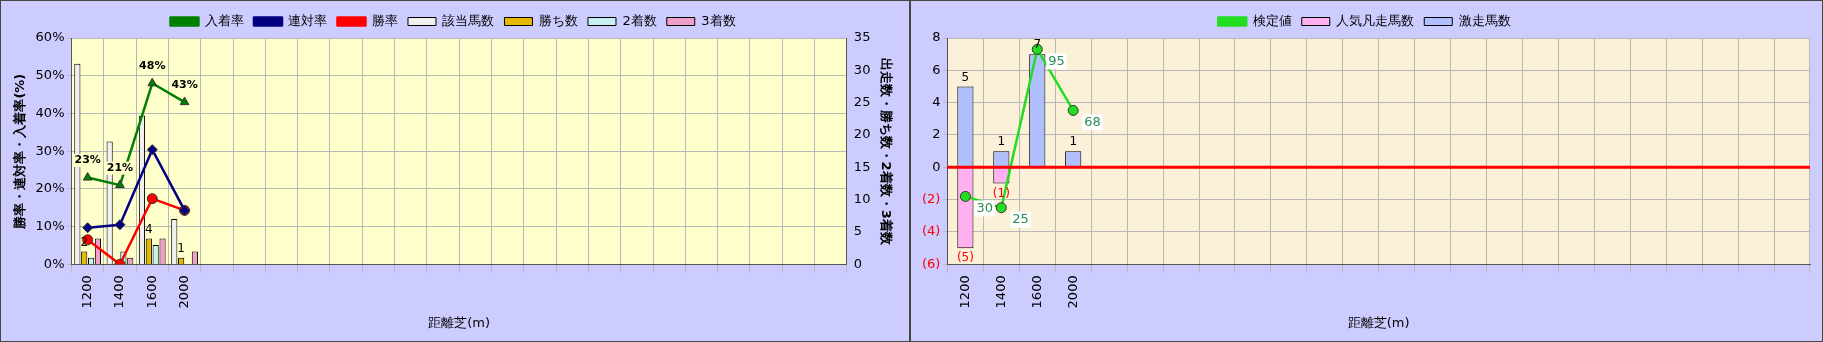  Describe the element at coordinates (468, 20) in the screenshot. I see `legend-label: 該当馬数` at that location.